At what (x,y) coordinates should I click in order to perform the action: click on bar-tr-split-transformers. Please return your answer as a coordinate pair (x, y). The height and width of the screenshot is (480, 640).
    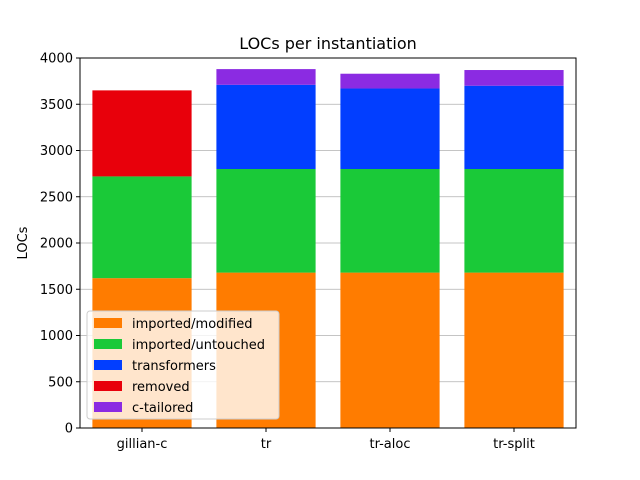
    Looking at the image, I should click on (514, 127).